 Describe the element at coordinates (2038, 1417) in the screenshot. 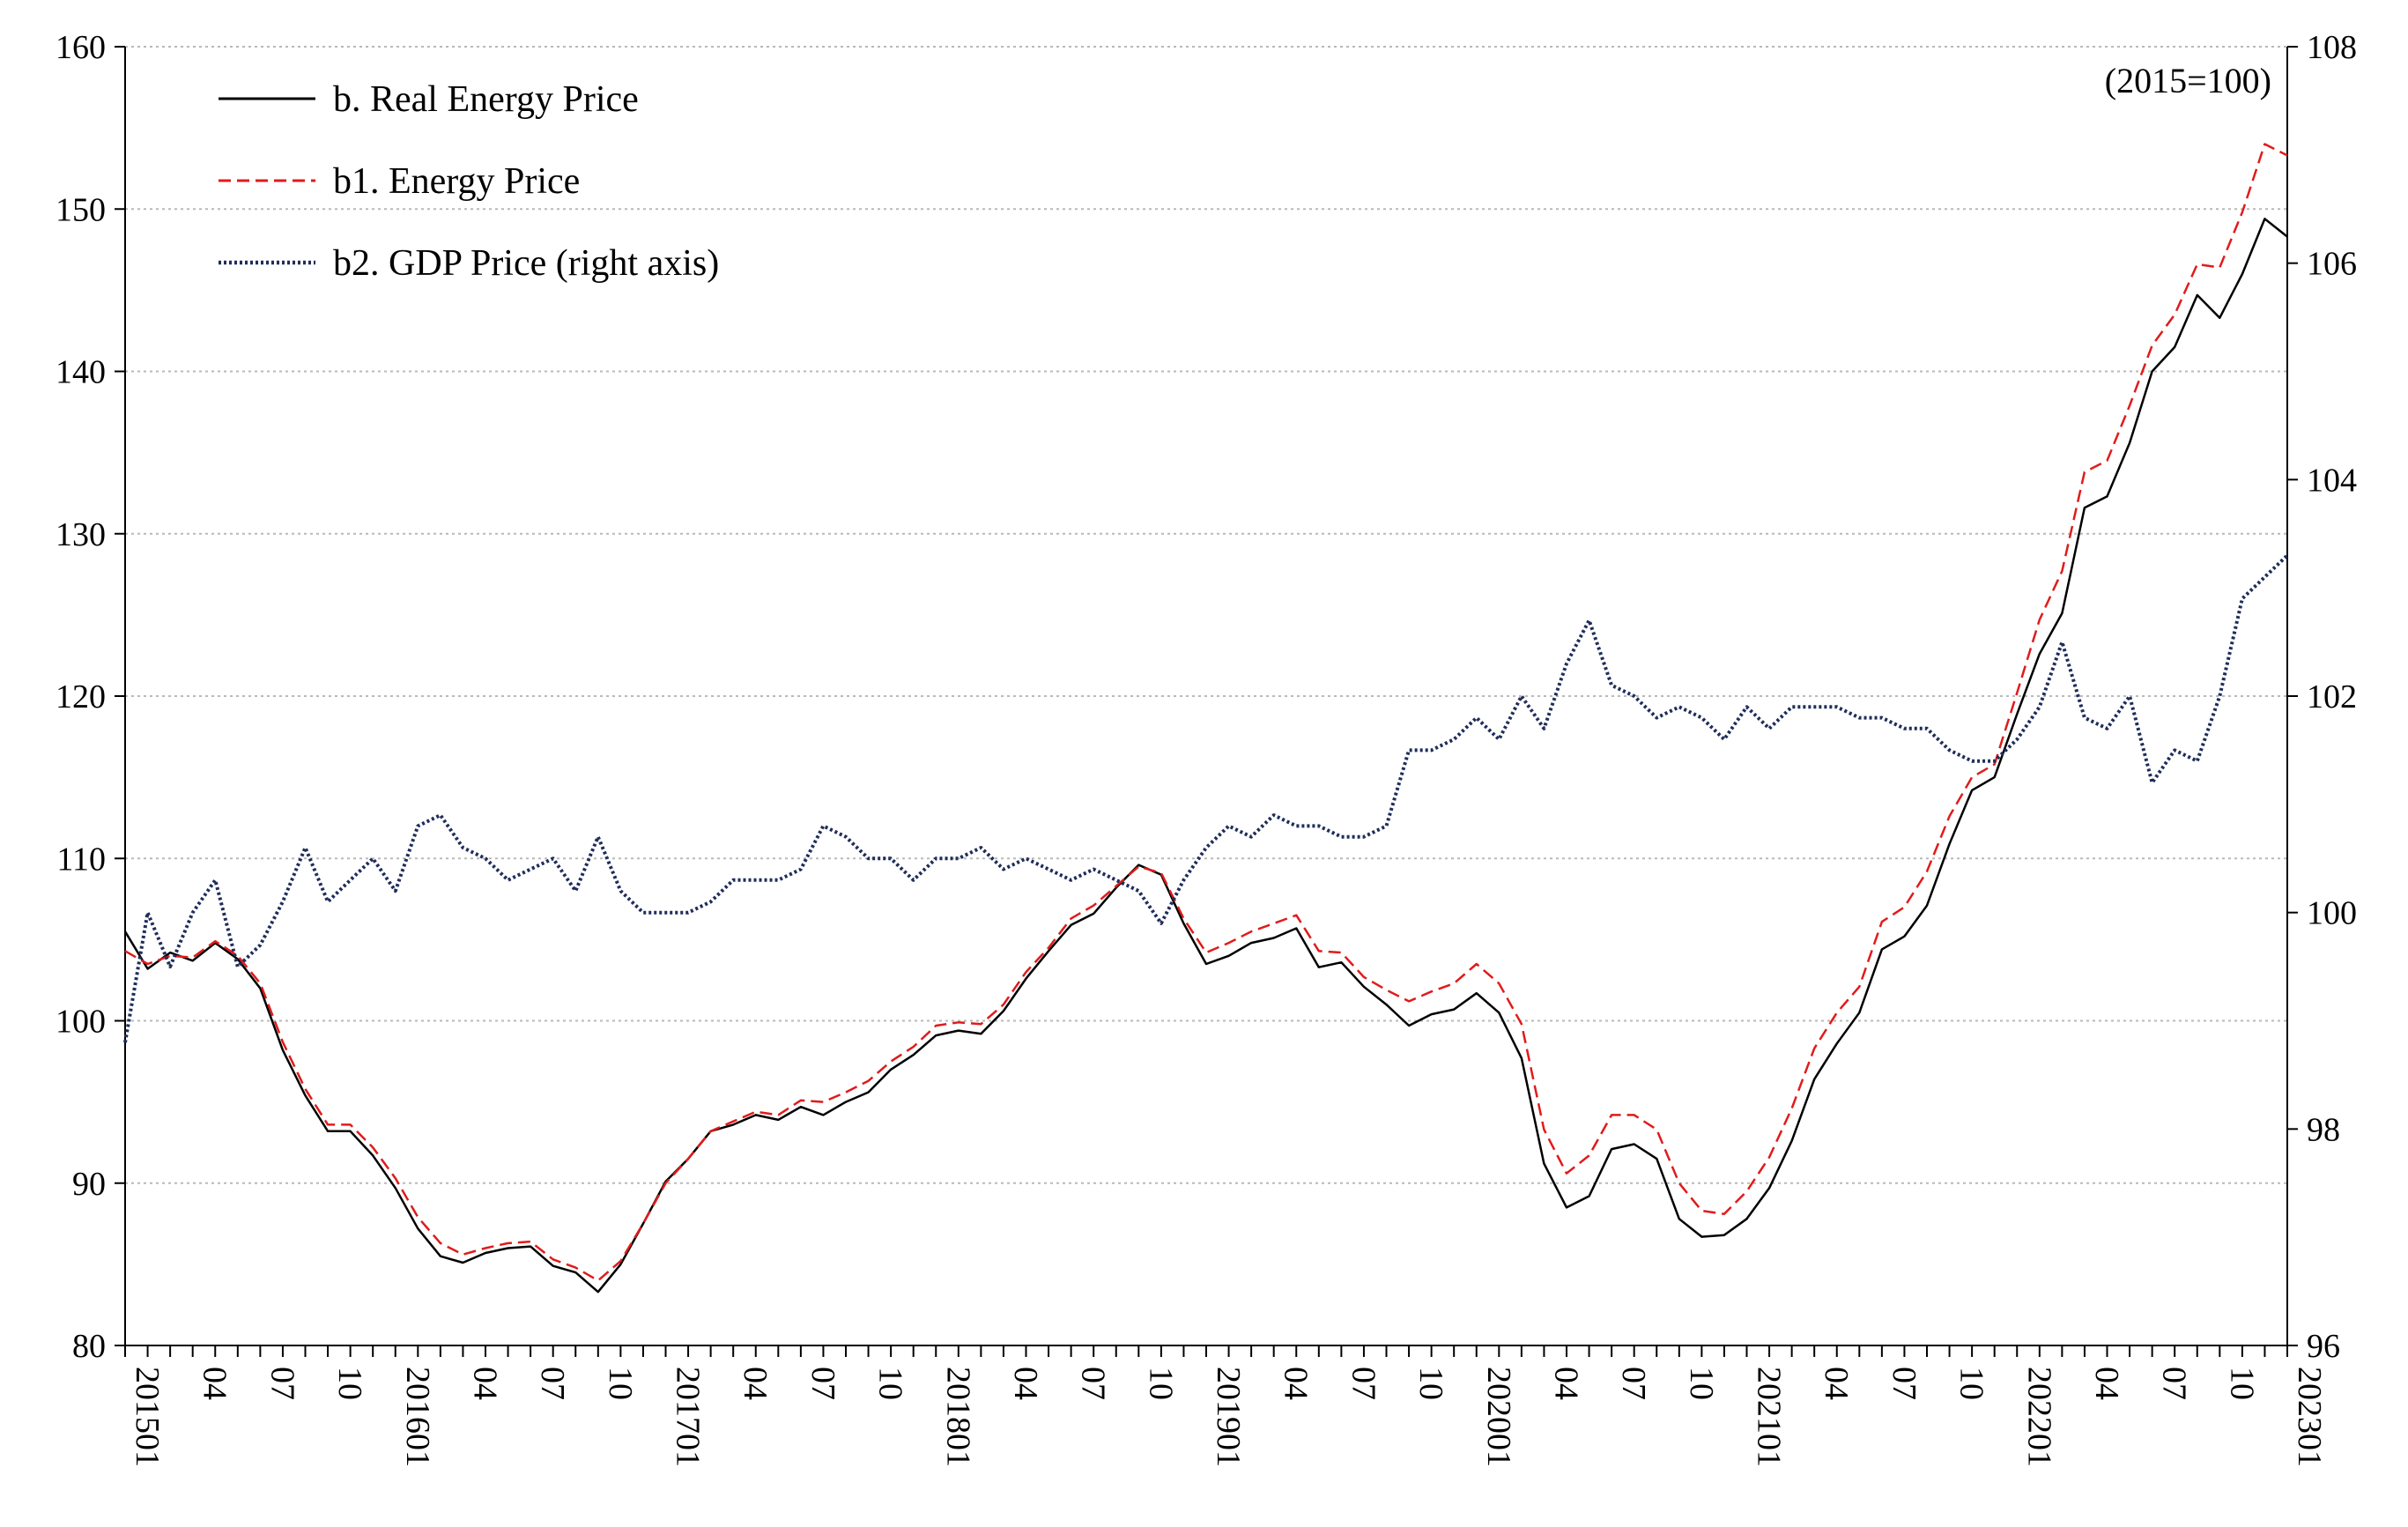

I see `x-tick-label: 202201` at that location.